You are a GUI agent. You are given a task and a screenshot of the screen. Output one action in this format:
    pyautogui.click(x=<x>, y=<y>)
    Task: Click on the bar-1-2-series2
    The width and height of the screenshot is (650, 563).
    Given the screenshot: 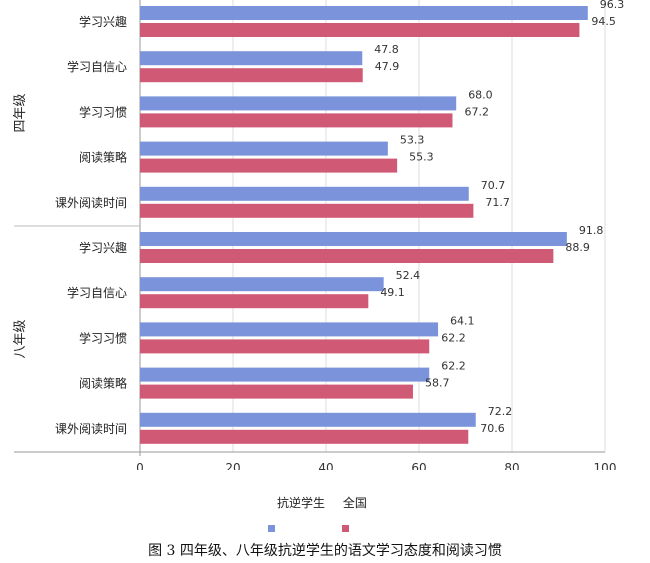 What is the action you would take?
    pyautogui.click(x=285, y=346)
    